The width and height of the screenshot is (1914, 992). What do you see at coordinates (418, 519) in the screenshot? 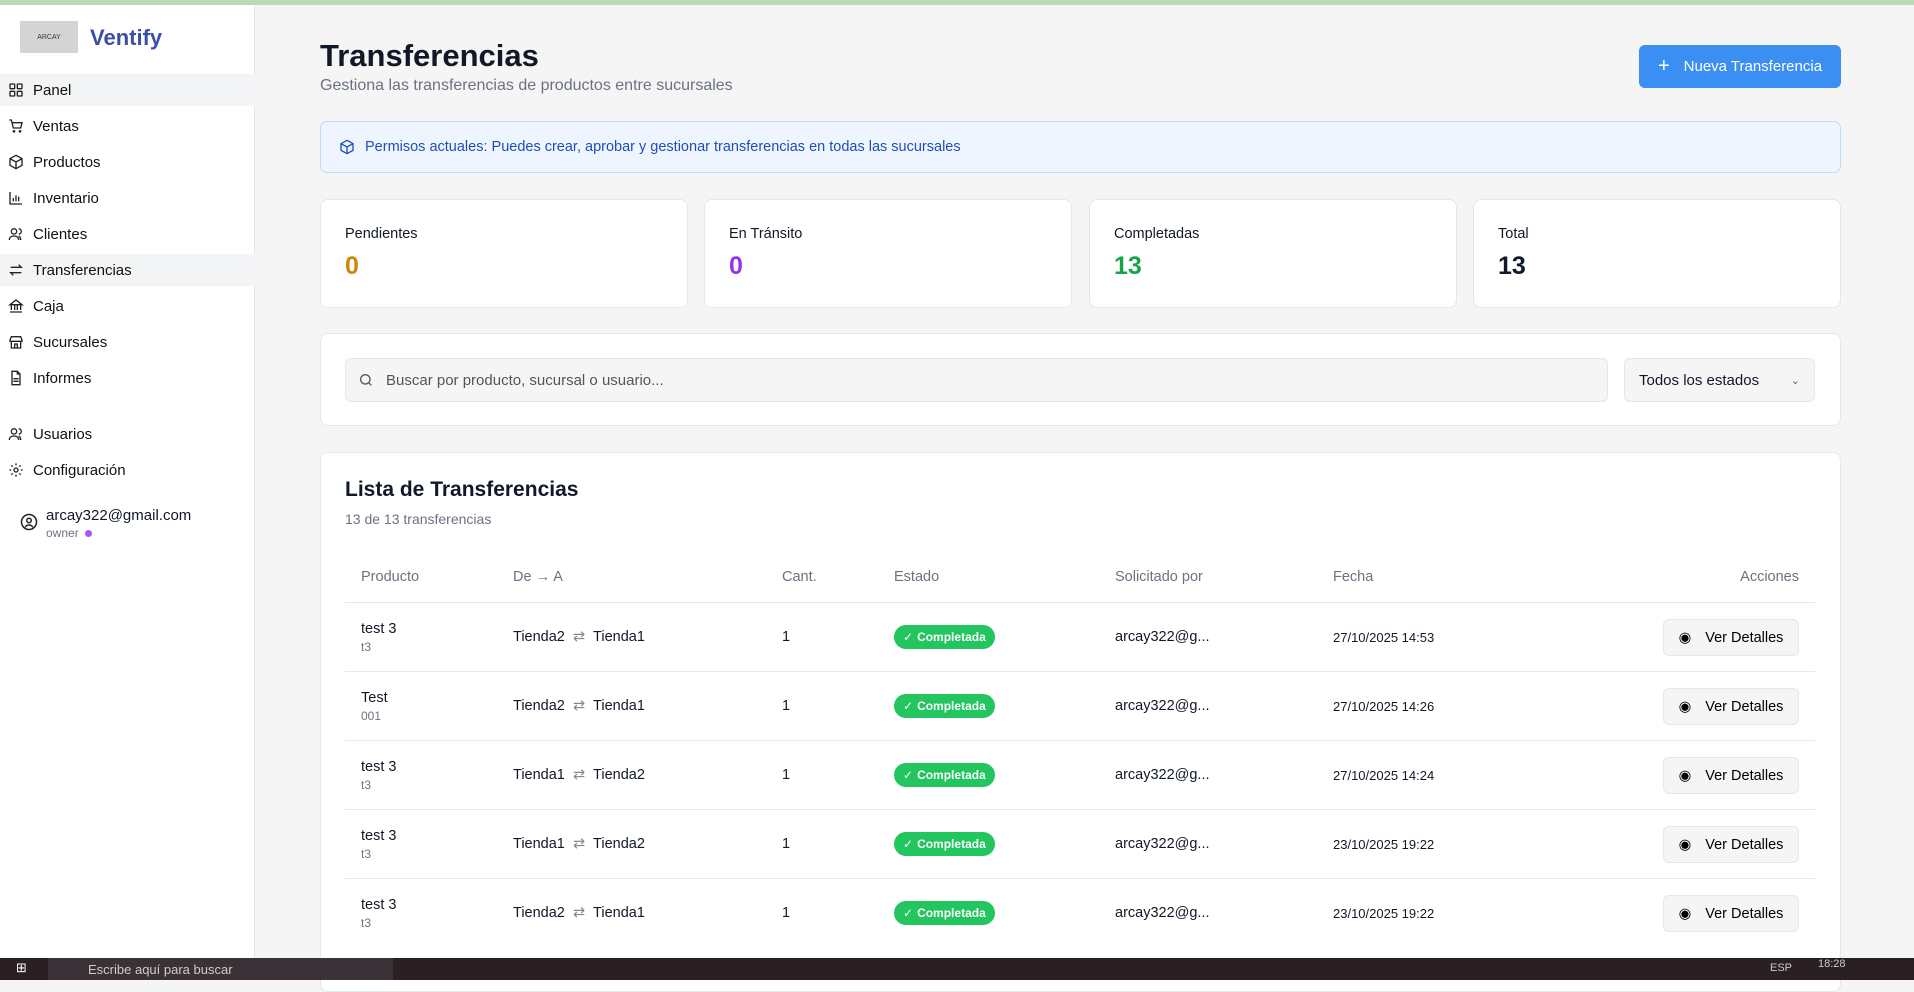
I see `list-count: 13 de 13 transferencias` at bounding box center [418, 519].